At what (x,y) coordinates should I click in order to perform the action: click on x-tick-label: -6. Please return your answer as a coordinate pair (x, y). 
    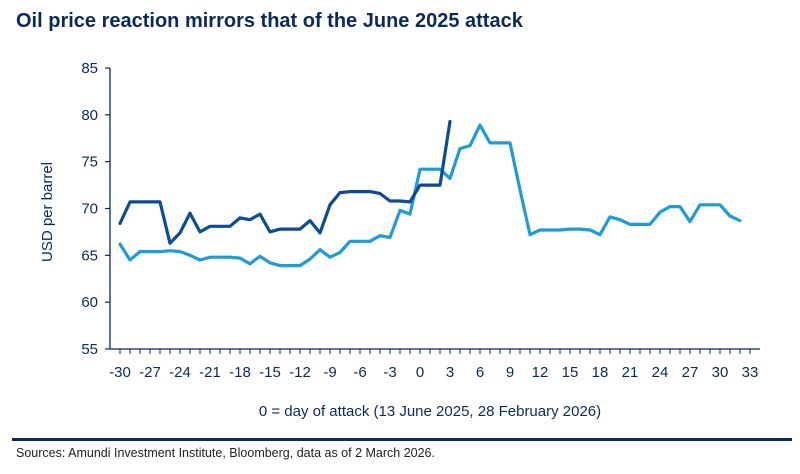
    Looking at the image, I should click on (359, 372).